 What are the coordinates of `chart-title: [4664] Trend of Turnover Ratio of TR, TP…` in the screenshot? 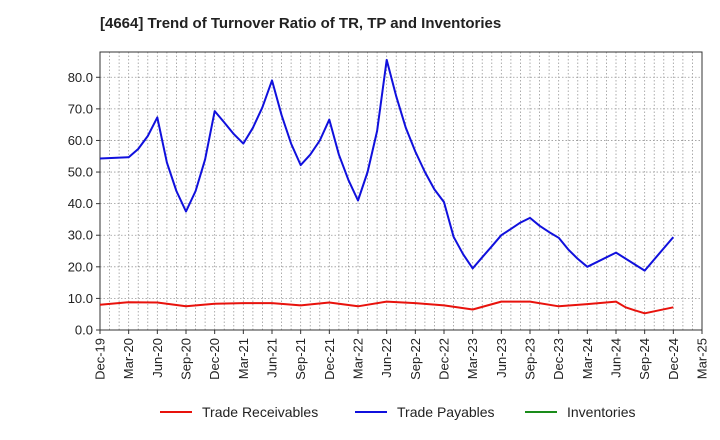 It's located at (301, 23).